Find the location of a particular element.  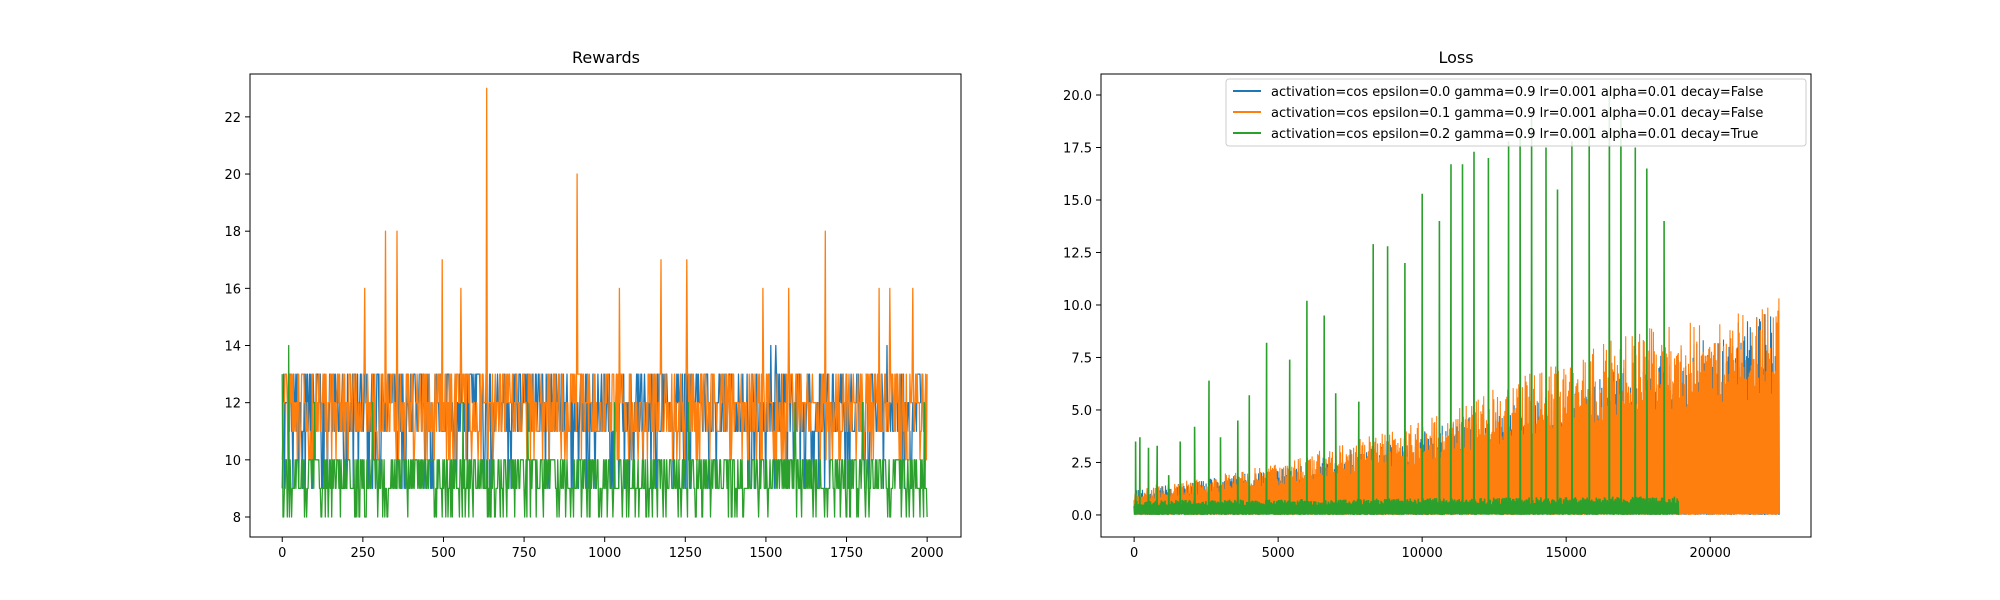

loss-ytick-label: 15.0 is located at coordinates (1077, 201).